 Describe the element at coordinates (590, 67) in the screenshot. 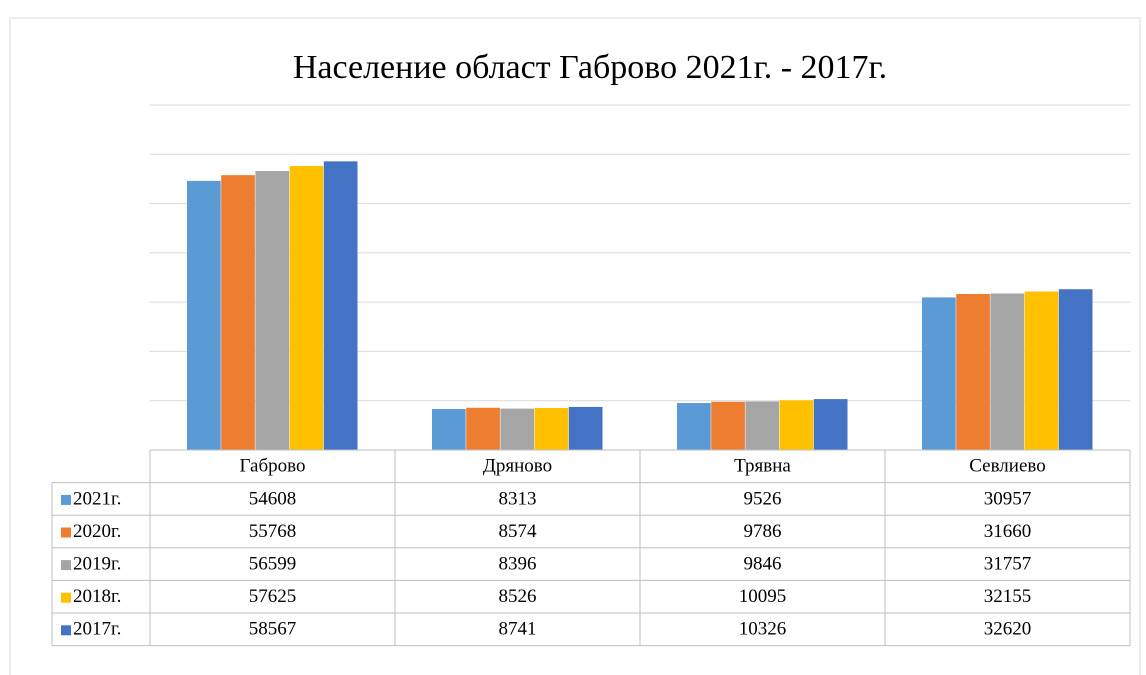

I see `chart-title: Население област Габрово 2021г. - 2017г.` at that location.